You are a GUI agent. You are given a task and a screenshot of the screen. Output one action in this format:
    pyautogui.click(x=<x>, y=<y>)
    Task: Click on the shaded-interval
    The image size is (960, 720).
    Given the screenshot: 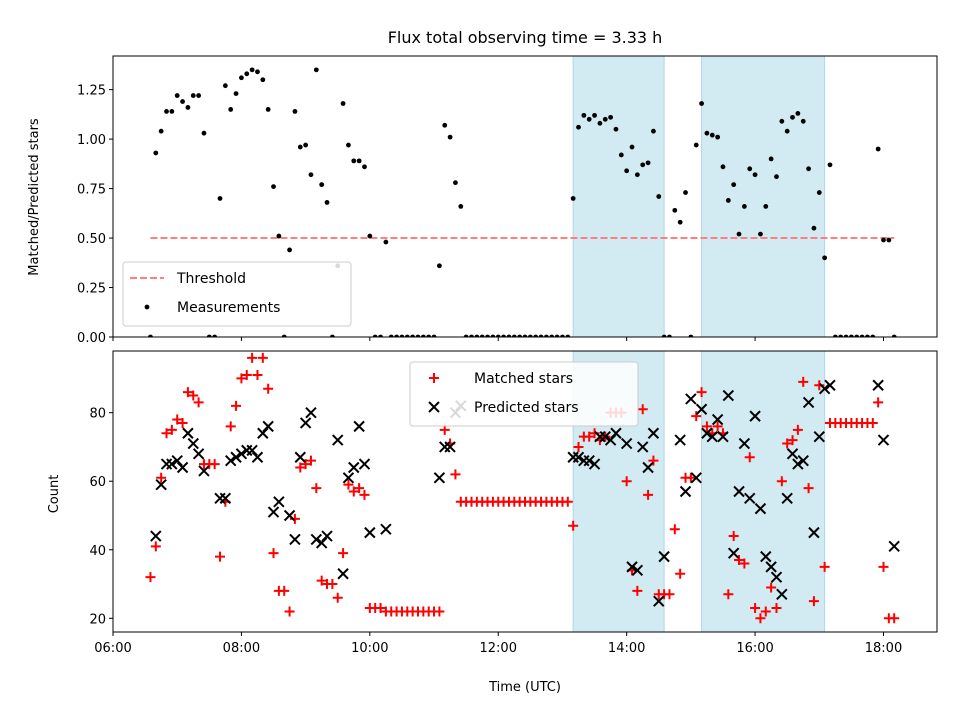 What is the action you would take?
    pyautogui.click(x=618, y=196)
    